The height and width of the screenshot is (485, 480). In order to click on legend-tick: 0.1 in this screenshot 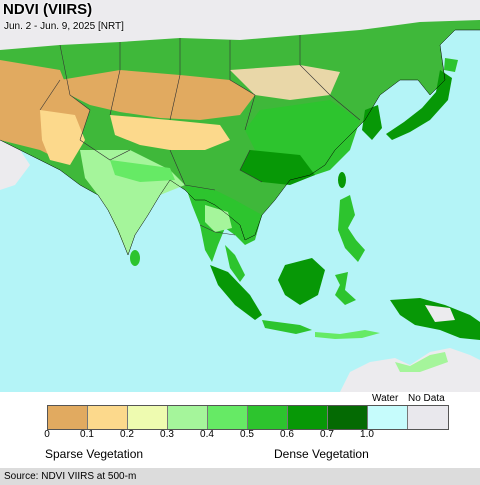, I will do `click(87, 434)`.